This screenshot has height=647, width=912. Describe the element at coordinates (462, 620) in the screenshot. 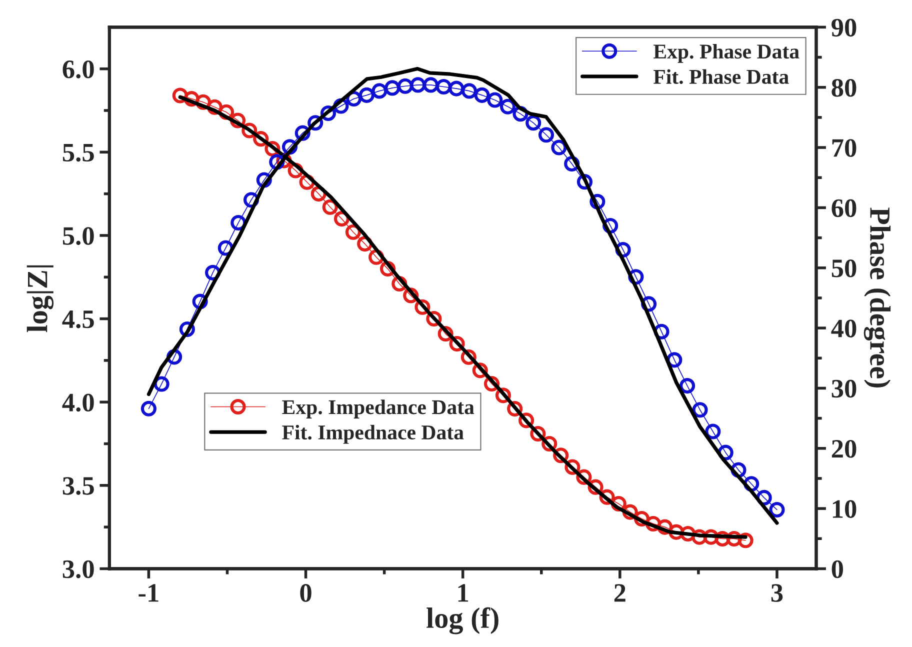

I see `x-axis-title: log (f)` at that location.